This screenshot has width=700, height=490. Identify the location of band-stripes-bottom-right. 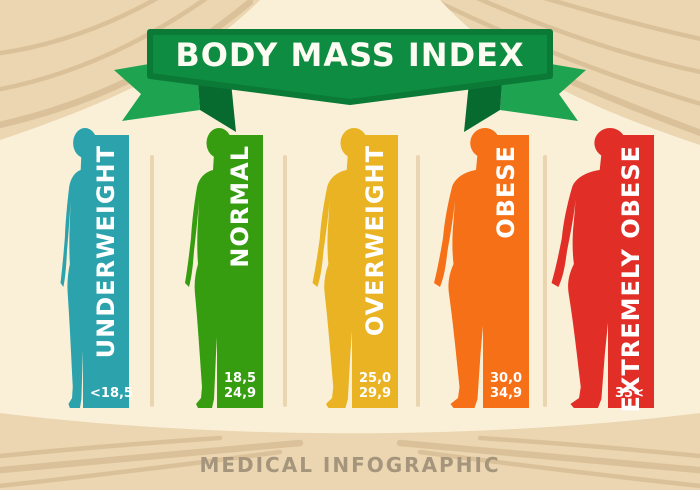
(548, 462).